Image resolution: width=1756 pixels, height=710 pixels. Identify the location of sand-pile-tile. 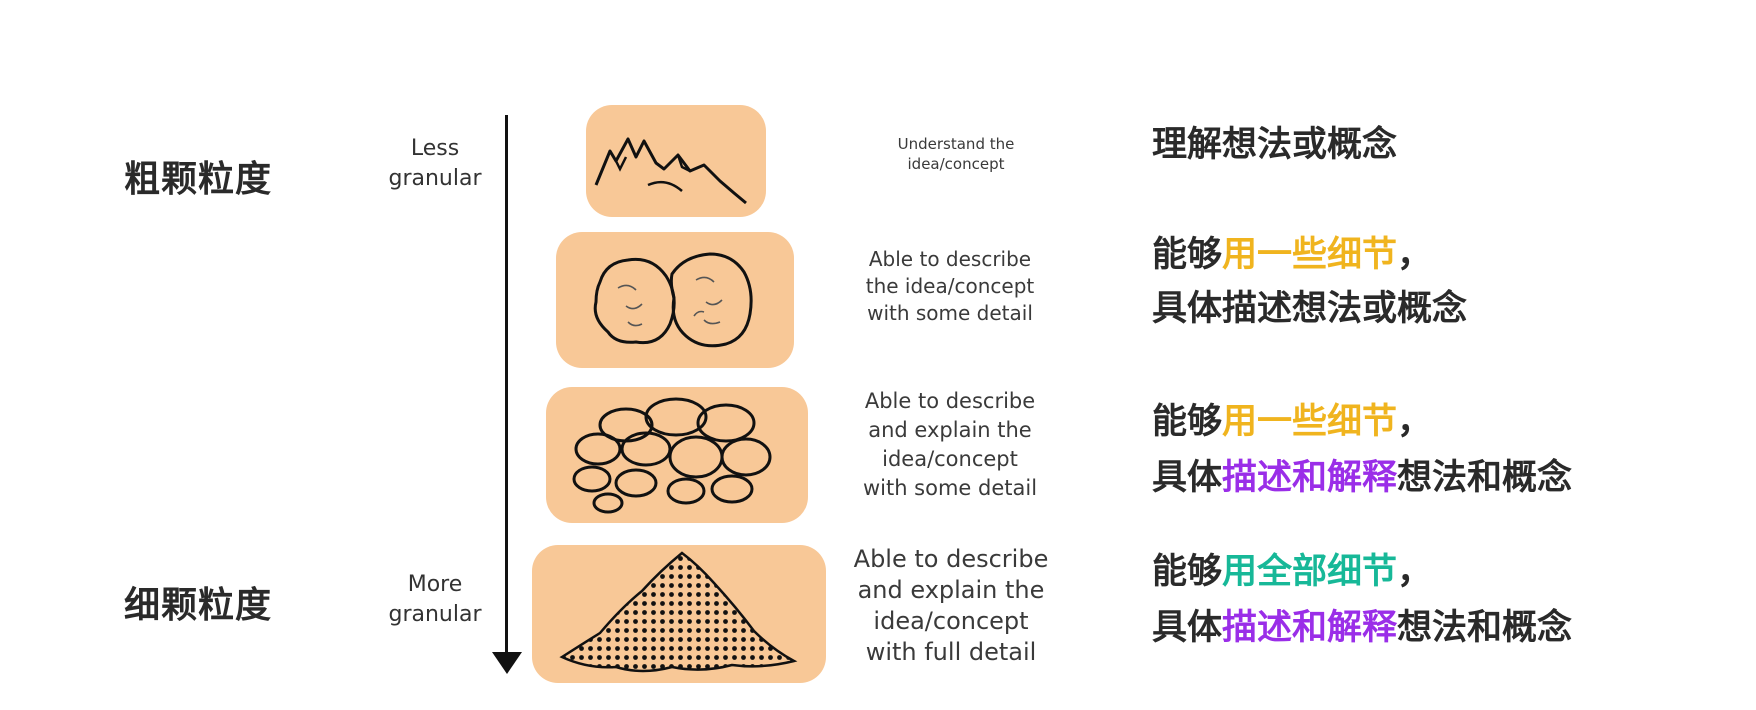
(679, 614).